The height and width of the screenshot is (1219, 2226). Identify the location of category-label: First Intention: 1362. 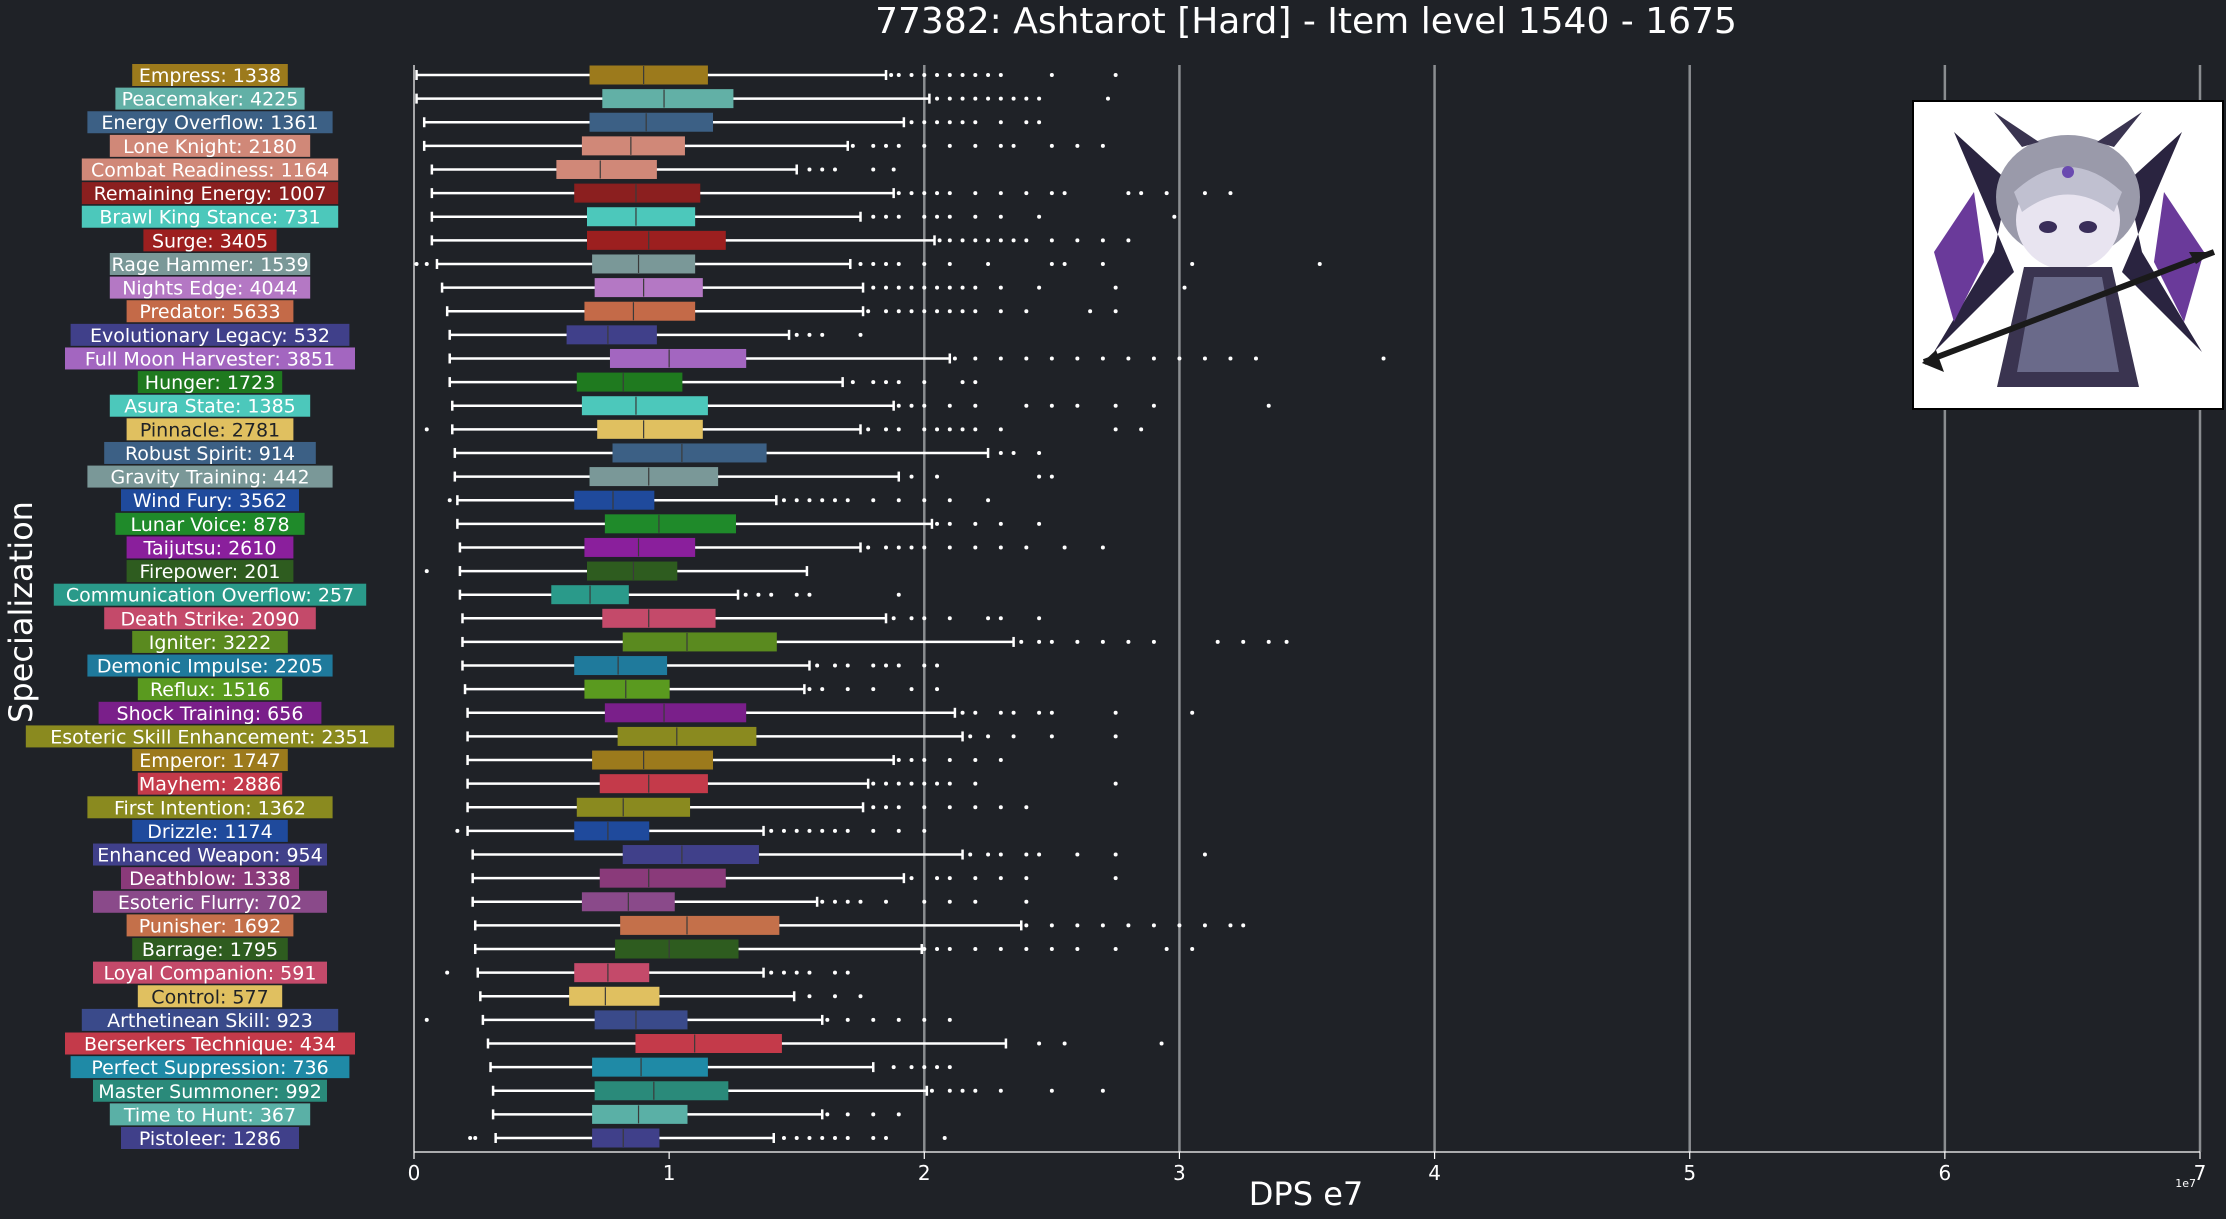
(210, 807).